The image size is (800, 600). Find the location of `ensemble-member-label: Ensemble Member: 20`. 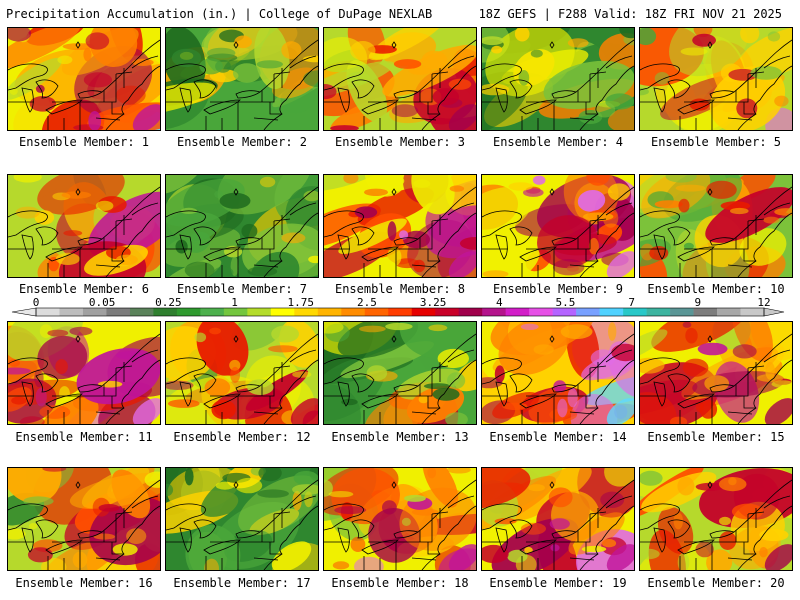

ensemble-member-label: Ensemble Member: 20 is located at coordinates (716, 583).